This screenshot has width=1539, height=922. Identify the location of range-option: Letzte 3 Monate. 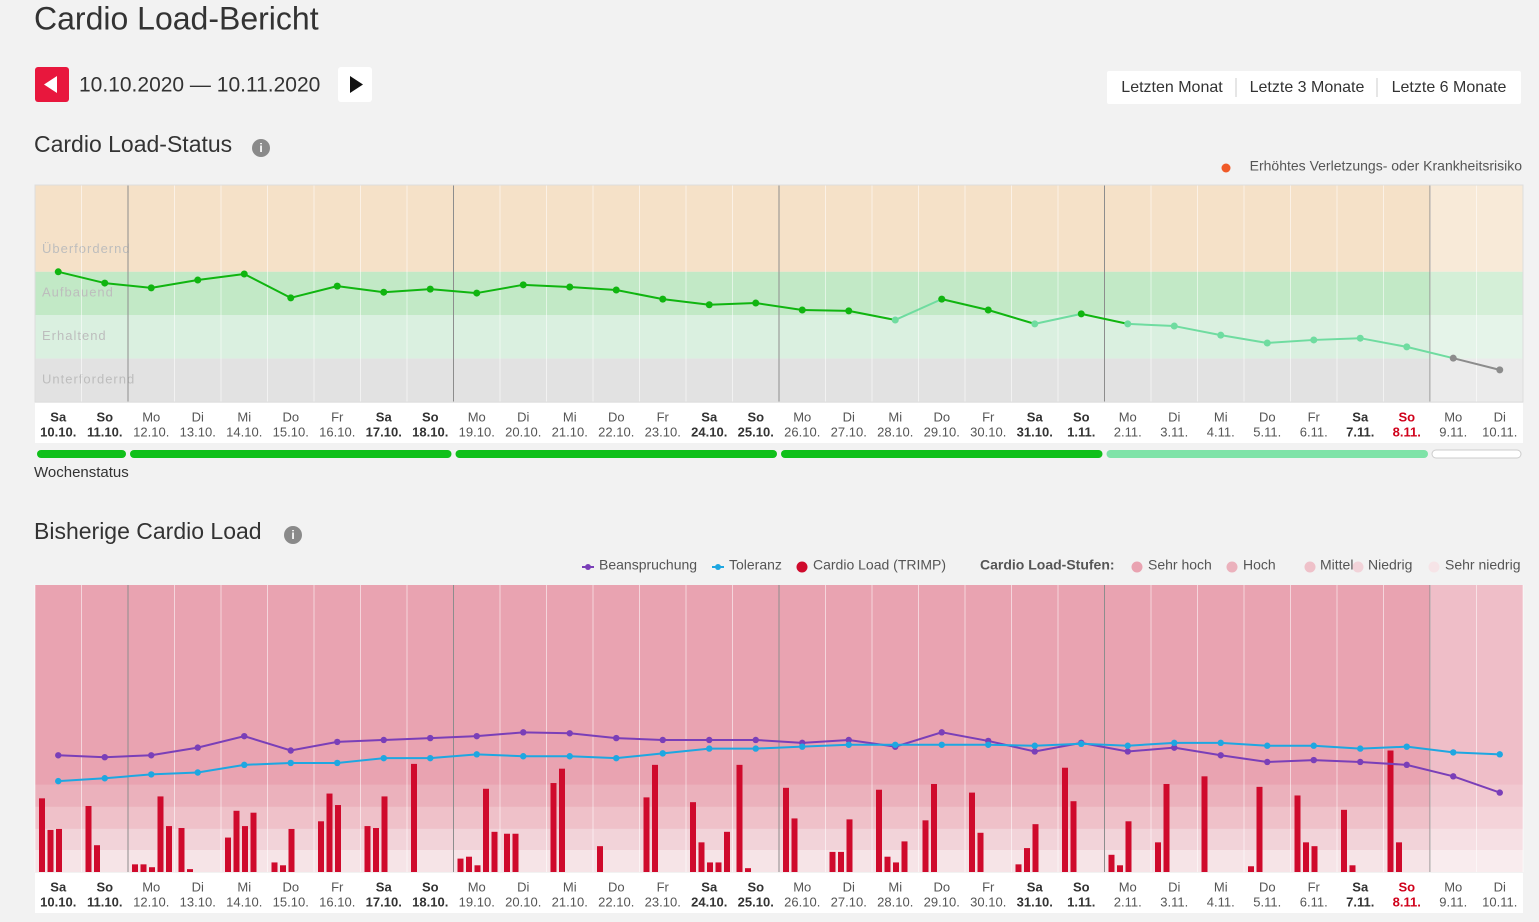
(1307, 87).